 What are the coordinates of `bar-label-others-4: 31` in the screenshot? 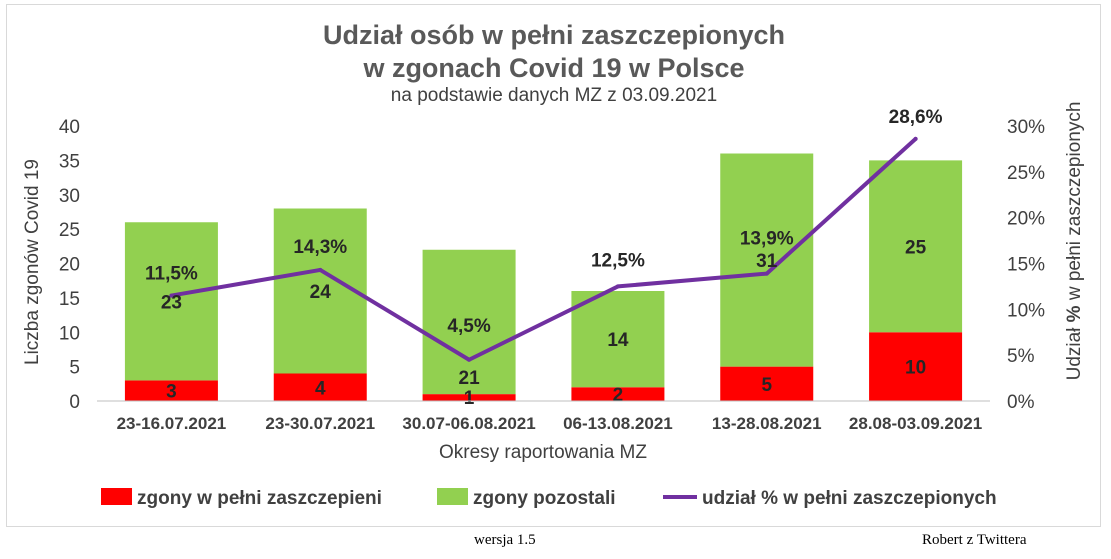 It's located at (767, 261).